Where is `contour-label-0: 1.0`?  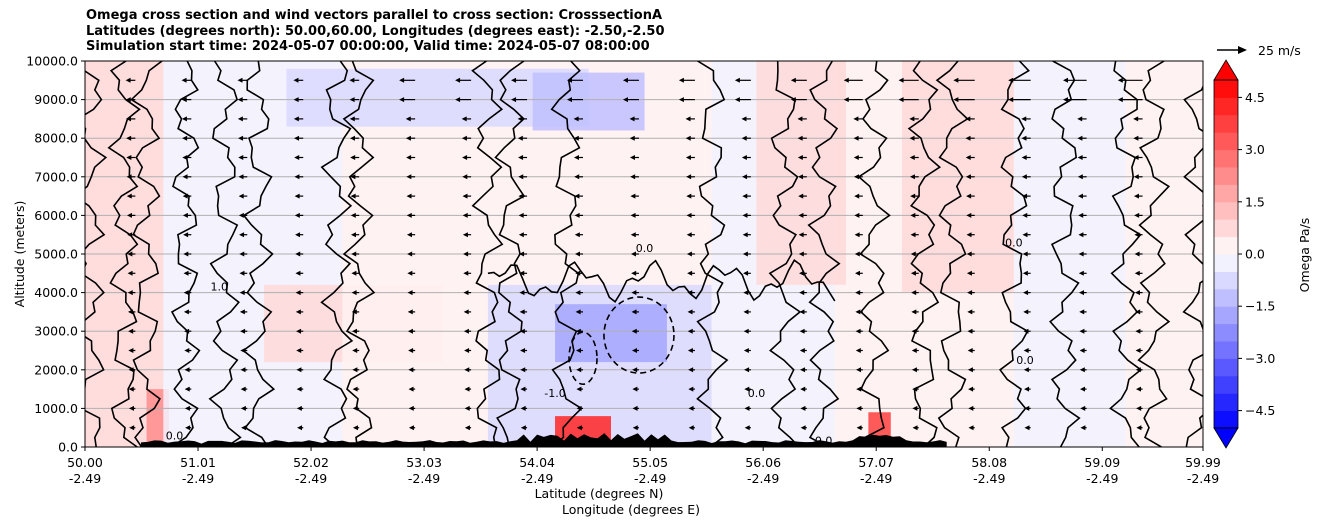
contour-label-0: 1.0 is located at coordinates (220, 287).